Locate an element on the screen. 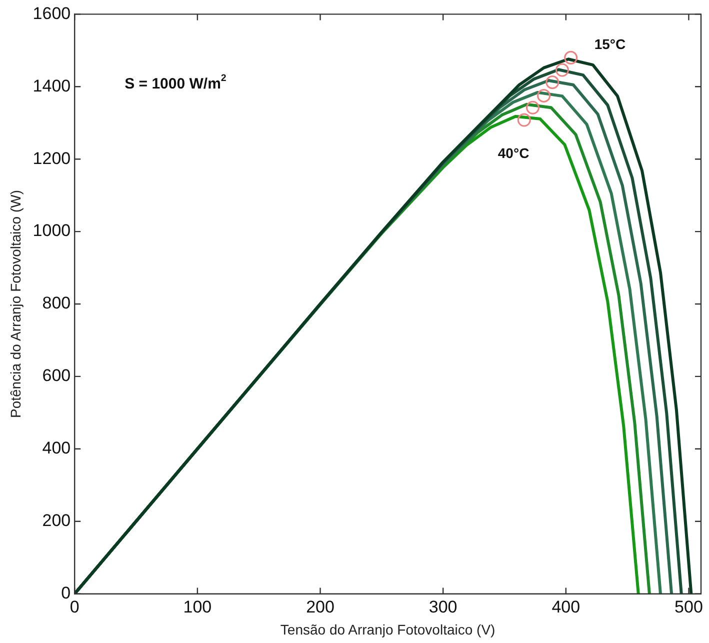  x-tick-label: 400 is located at coordinates (566, 607).